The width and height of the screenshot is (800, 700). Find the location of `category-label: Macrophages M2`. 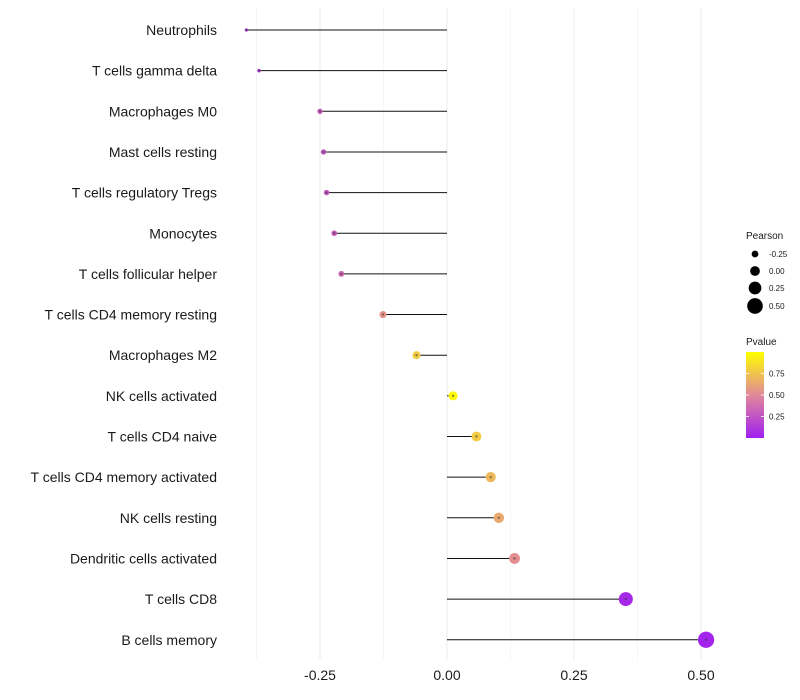

category-label: Macrophages M2 is located at coordinates (163, 355).